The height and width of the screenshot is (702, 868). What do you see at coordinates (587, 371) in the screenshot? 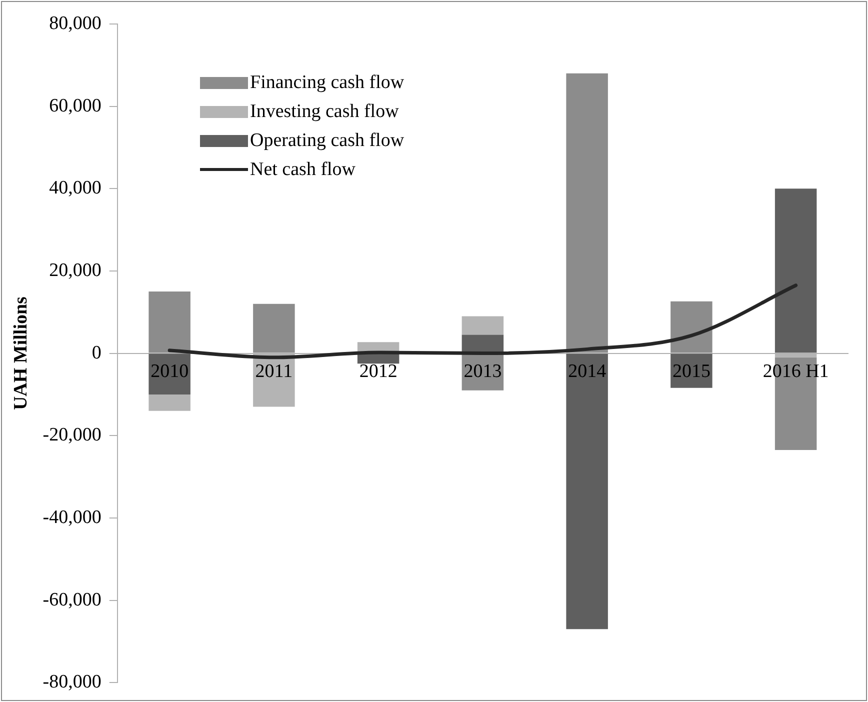
I see `x-tick-label: 2014` at bounding box center [587, 371].